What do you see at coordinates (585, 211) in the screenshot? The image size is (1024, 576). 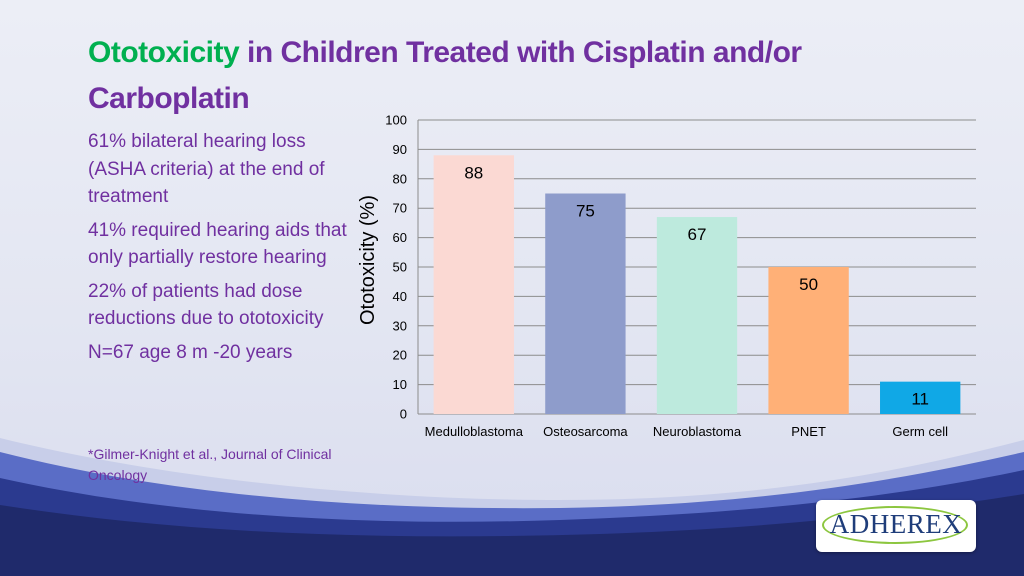 I see `data-label: 75` at bounding box center [585, 211].